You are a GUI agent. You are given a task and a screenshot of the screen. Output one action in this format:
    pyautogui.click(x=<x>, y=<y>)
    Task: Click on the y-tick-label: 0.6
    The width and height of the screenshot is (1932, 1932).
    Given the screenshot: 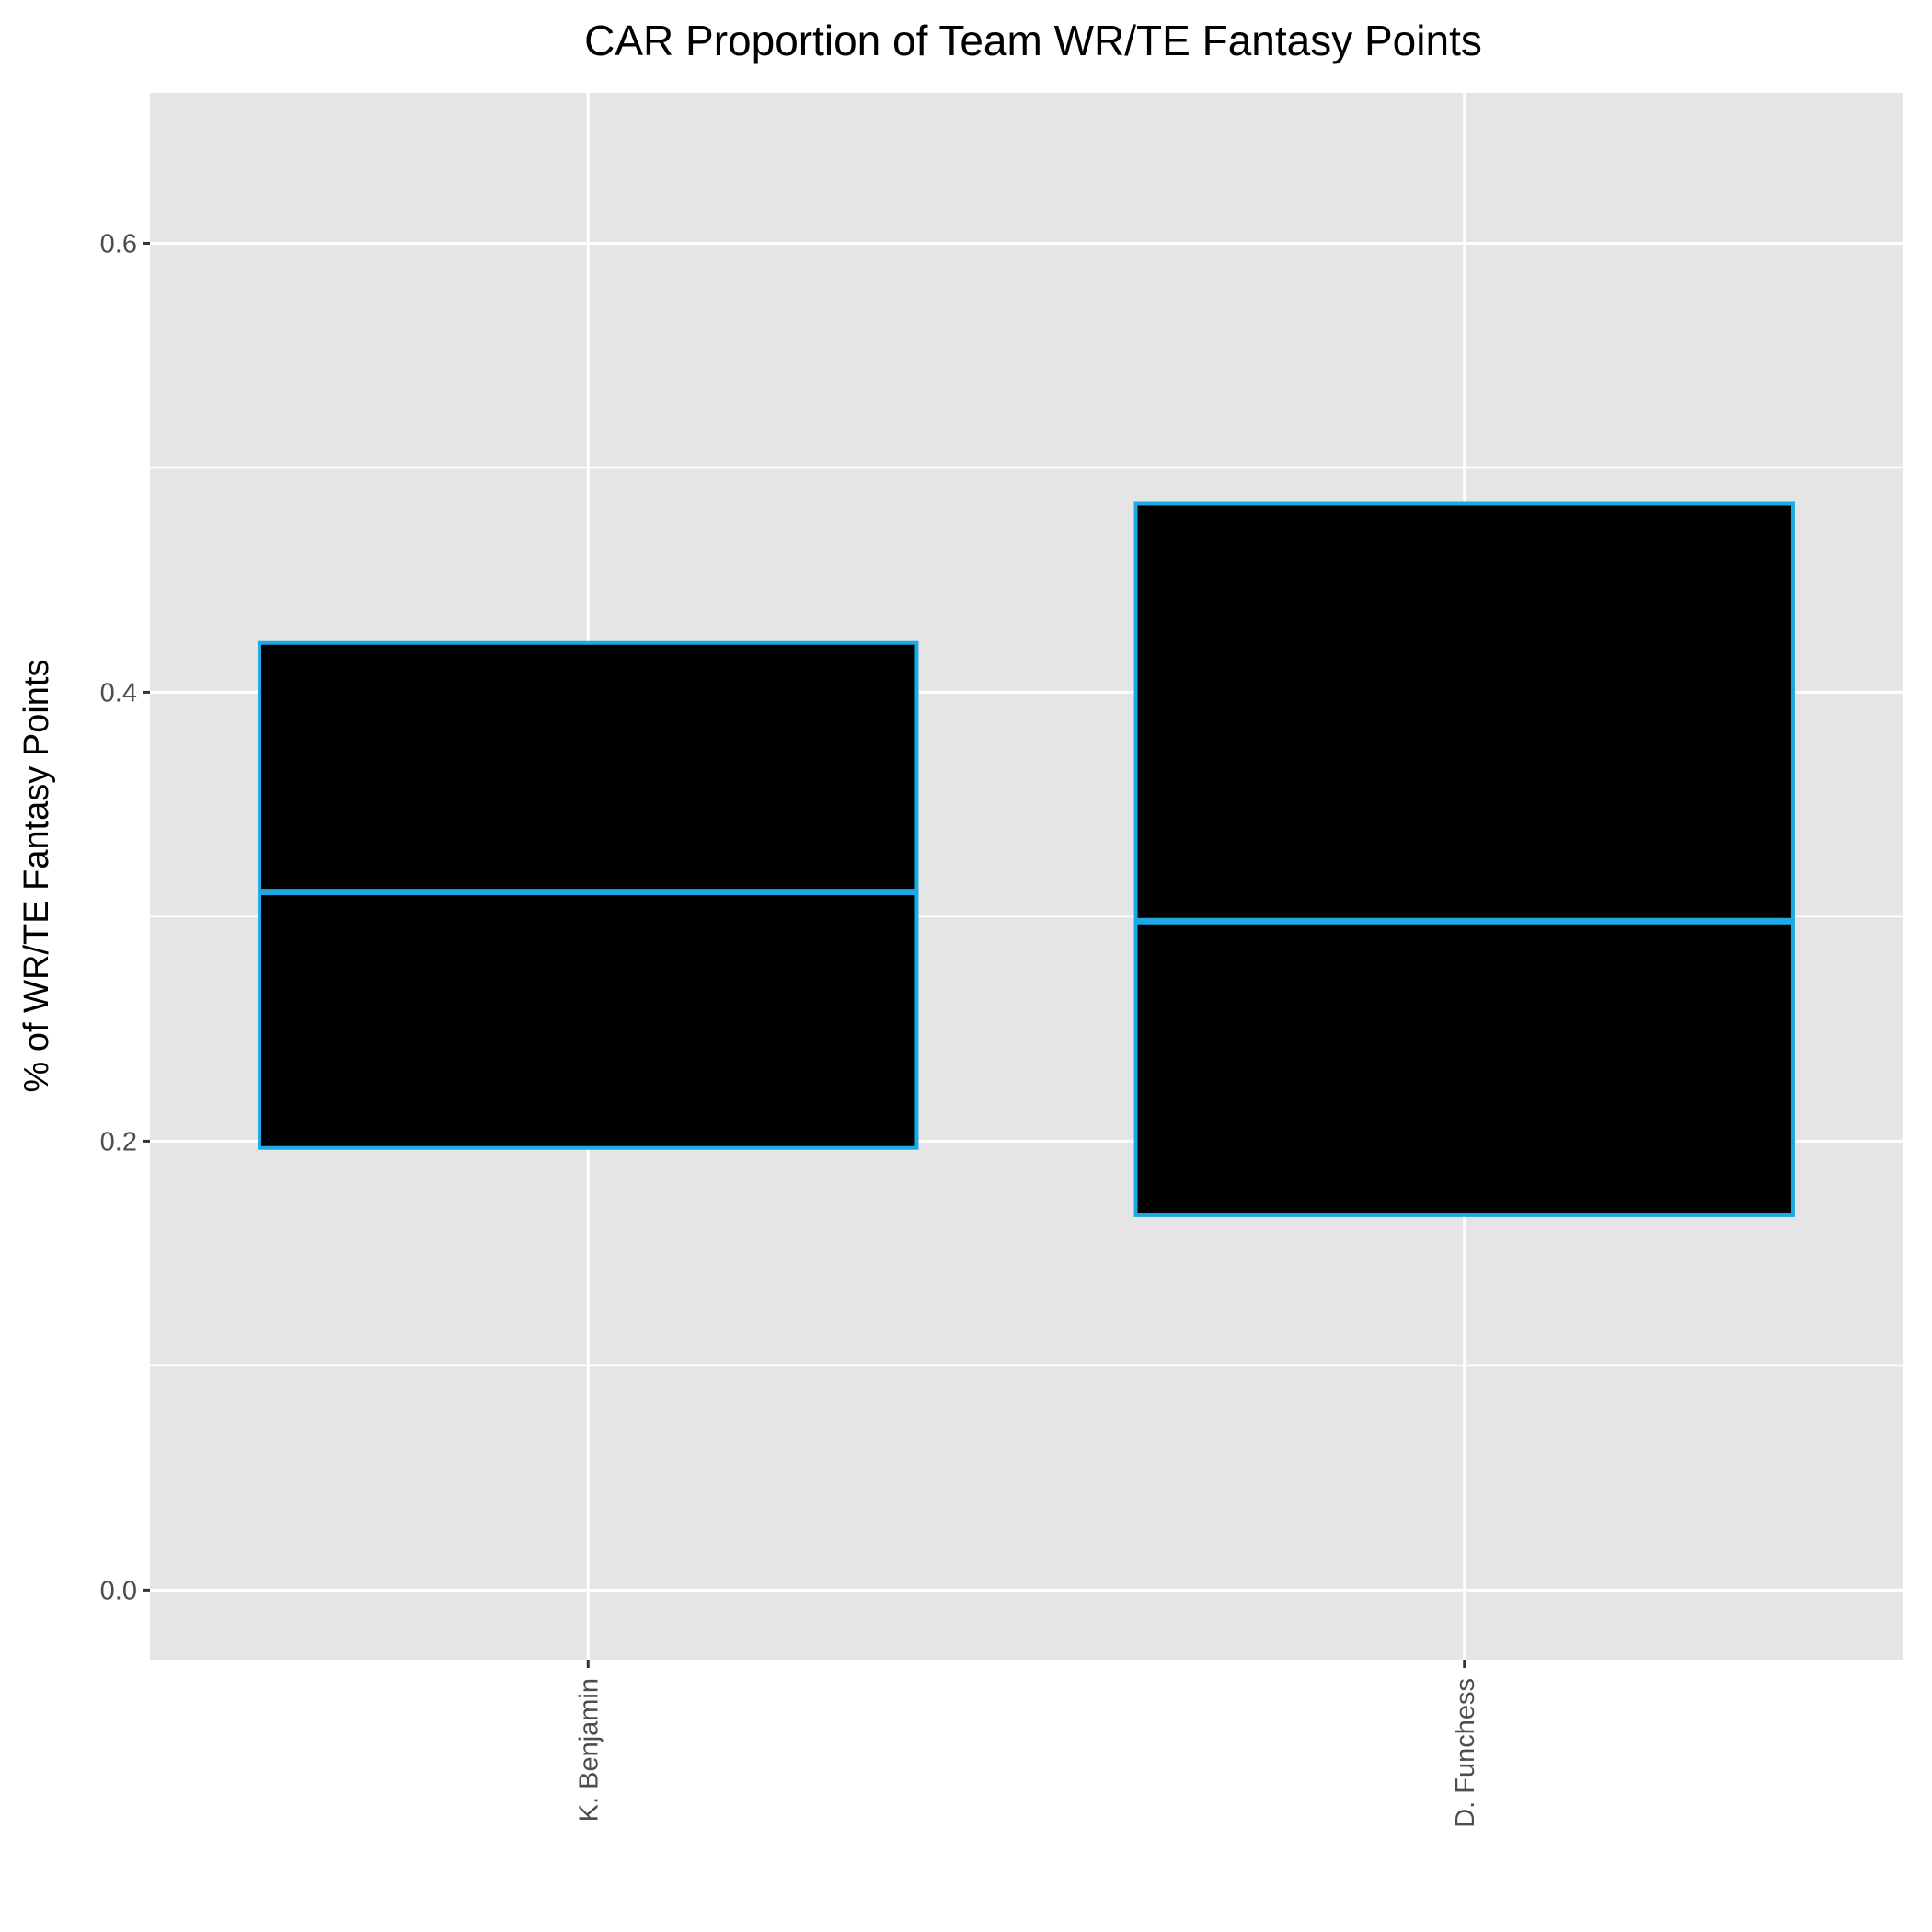 What is the action you would take?
    pyautogui.click(x=118, y=244)
    